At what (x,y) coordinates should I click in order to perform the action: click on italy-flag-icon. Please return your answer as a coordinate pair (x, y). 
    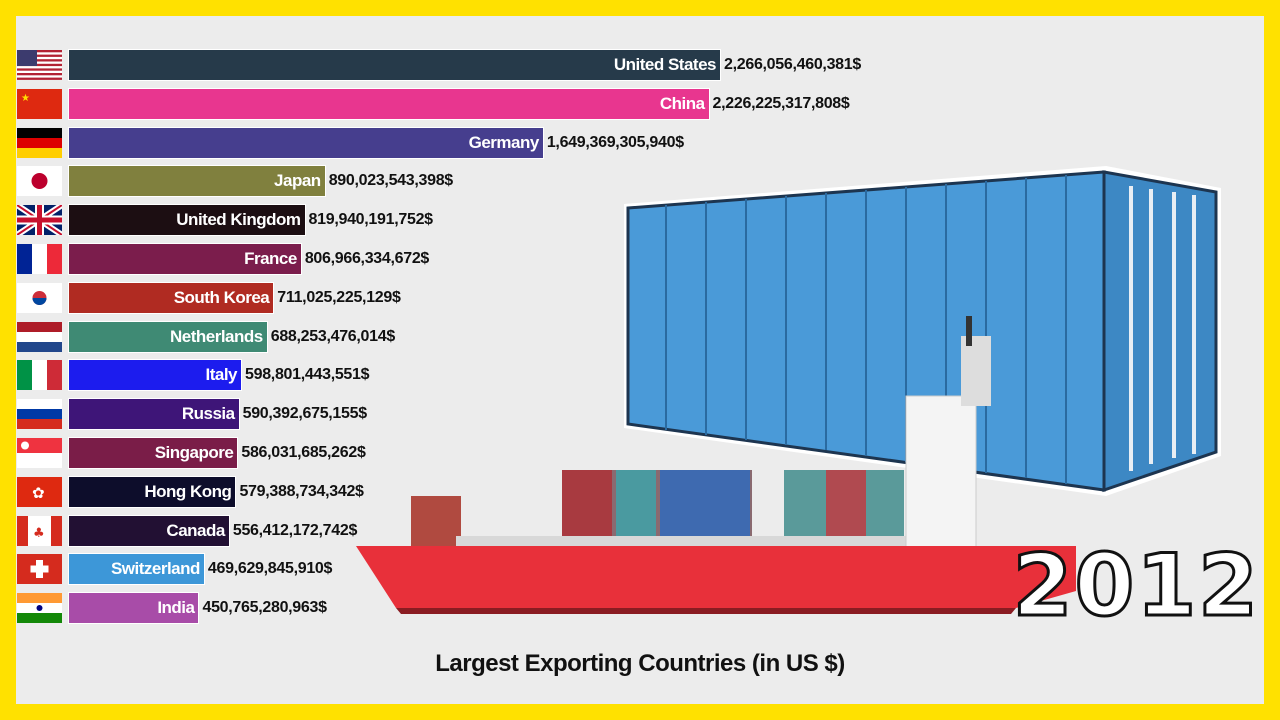
    Looking at the image, I should click on (39, 375).